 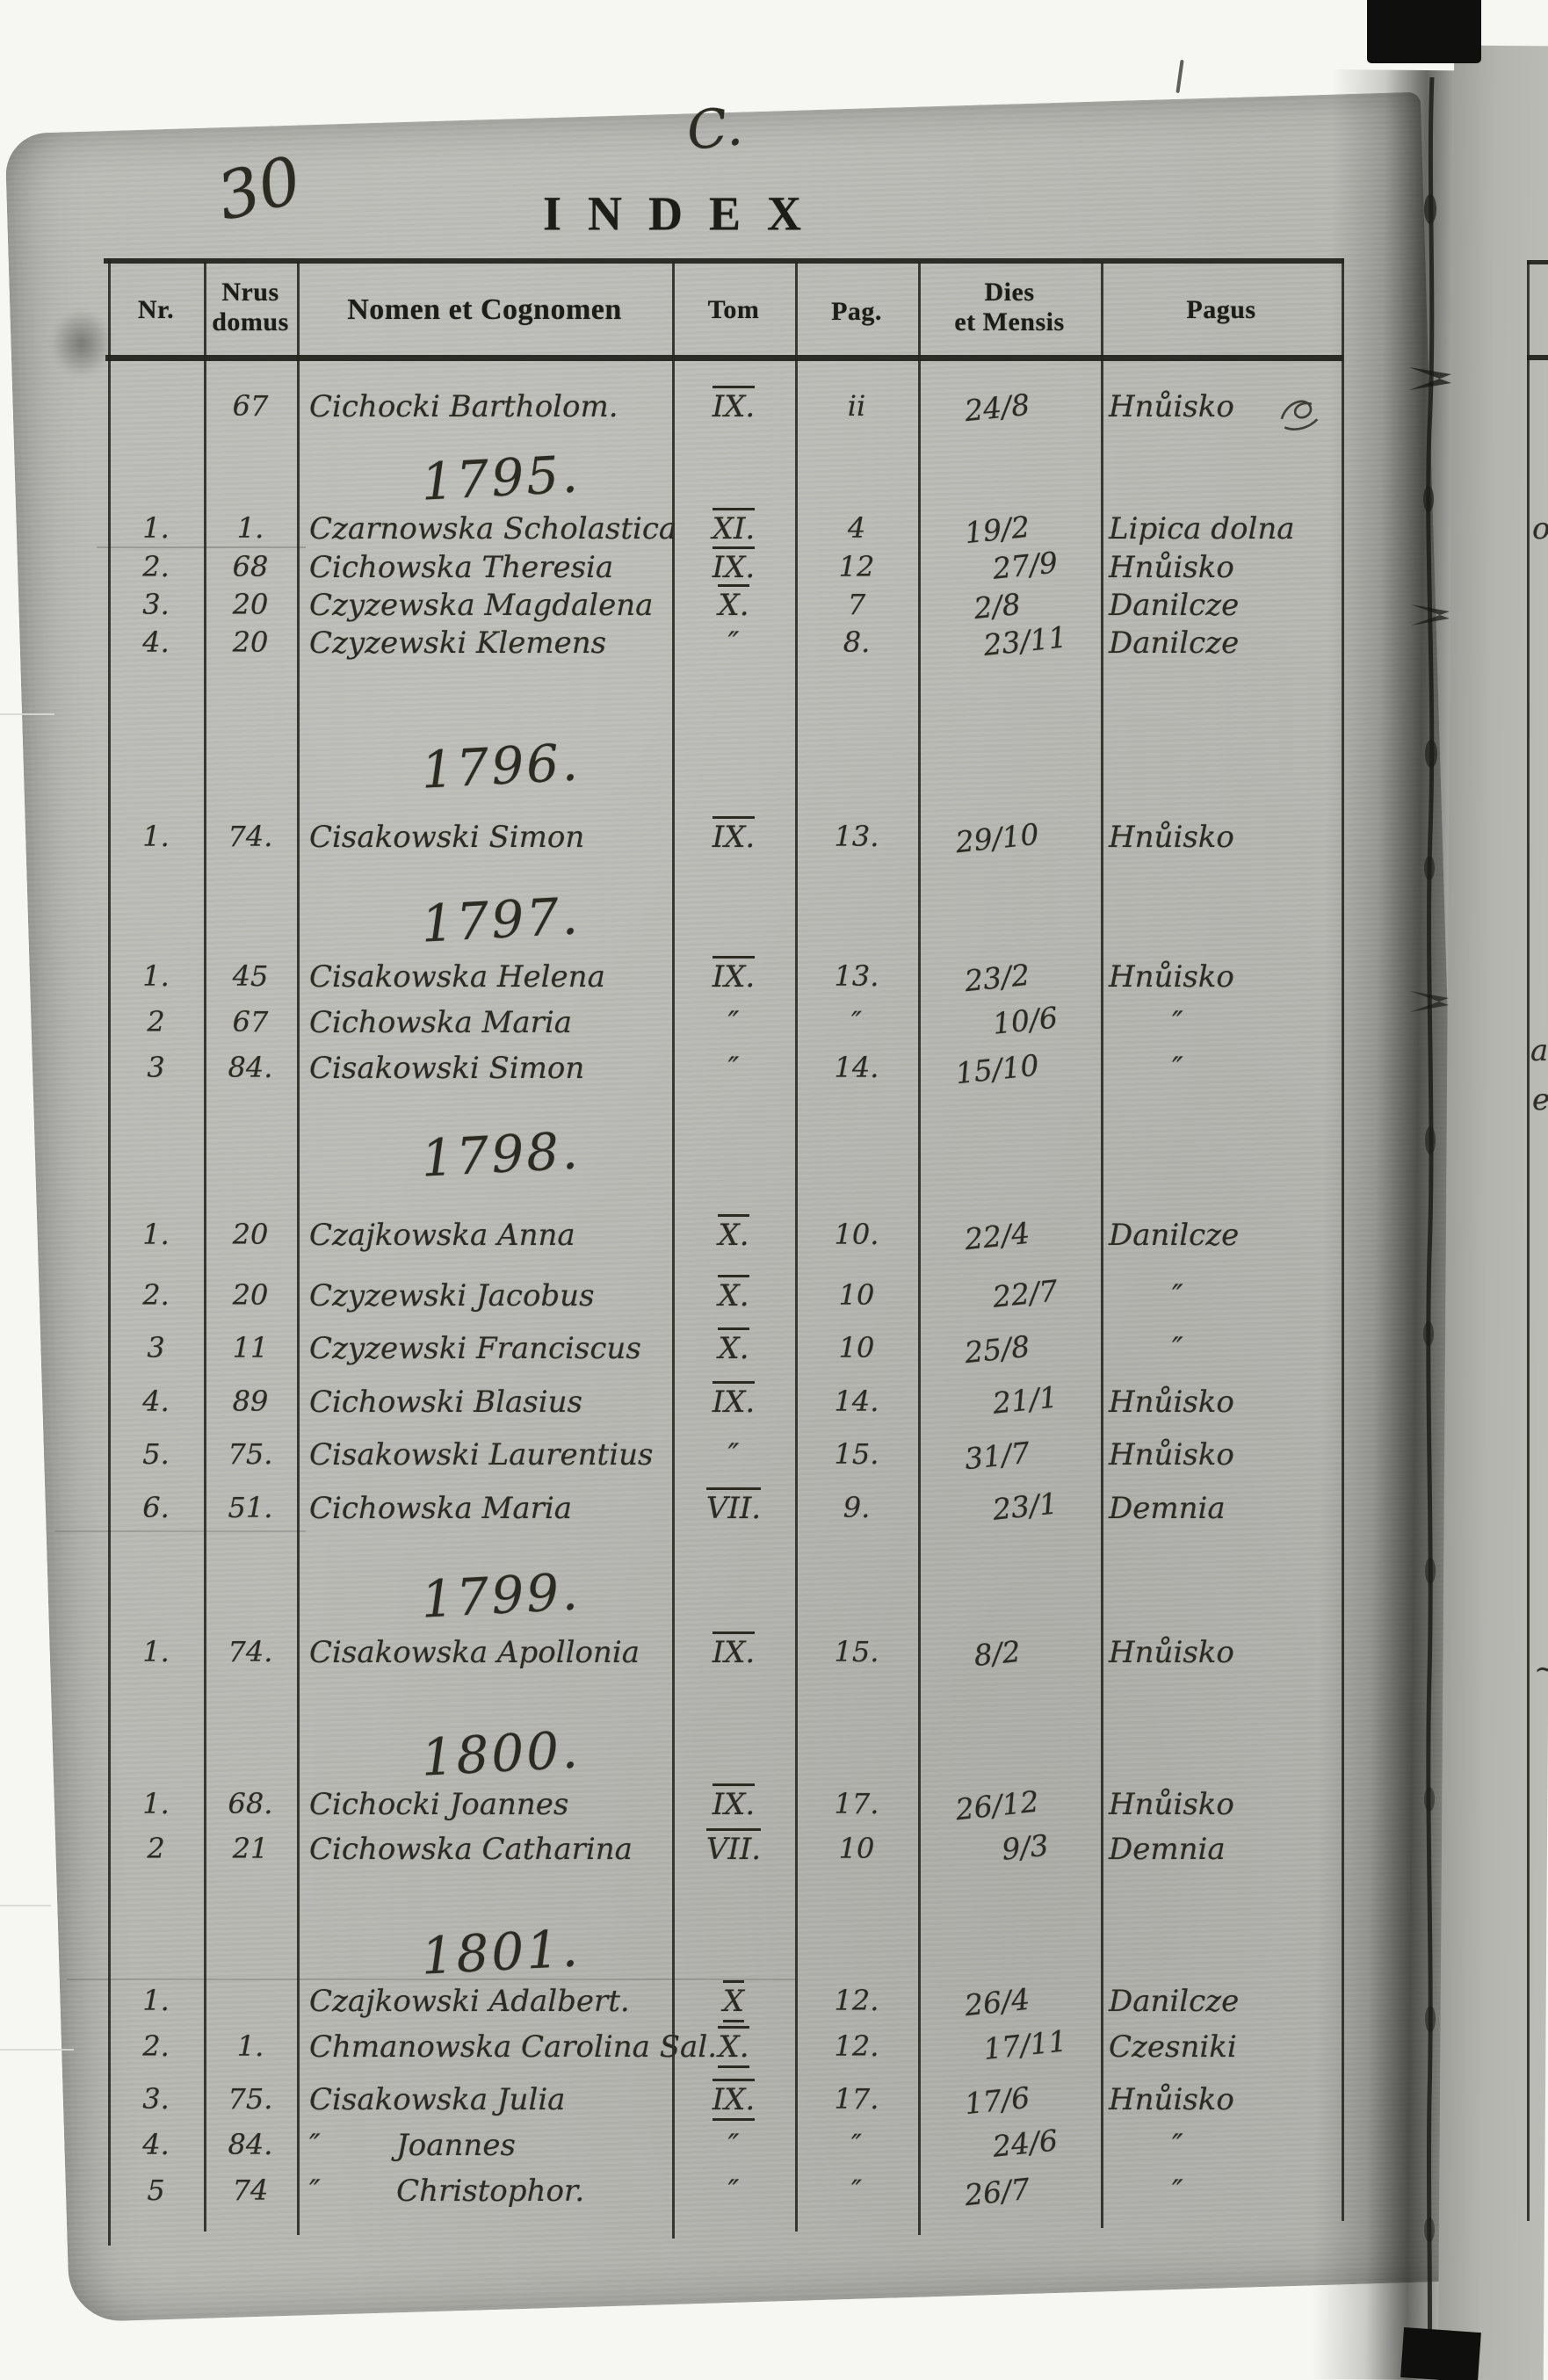 What do you see at coordinates (997, 2002) in the screenshot?
I see `cell-day-month: 26/4` at bounding box center [997, 2002].